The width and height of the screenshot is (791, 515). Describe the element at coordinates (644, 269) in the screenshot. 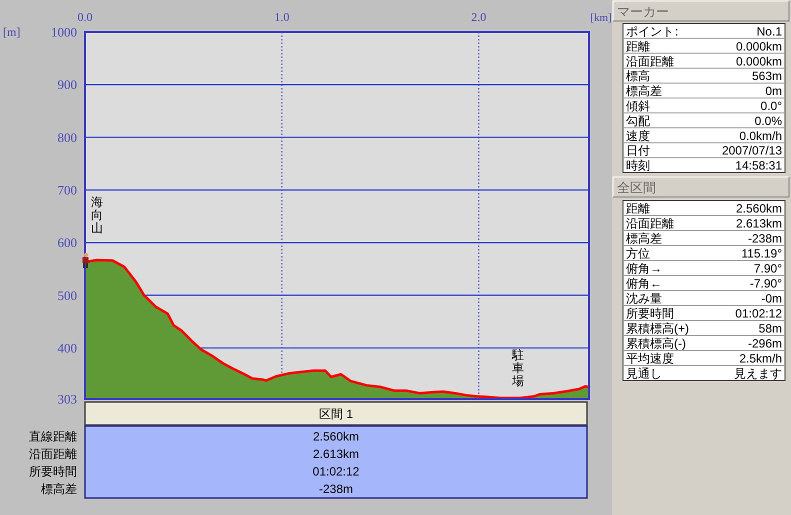

I see `category-label: 俯角→` at that location.